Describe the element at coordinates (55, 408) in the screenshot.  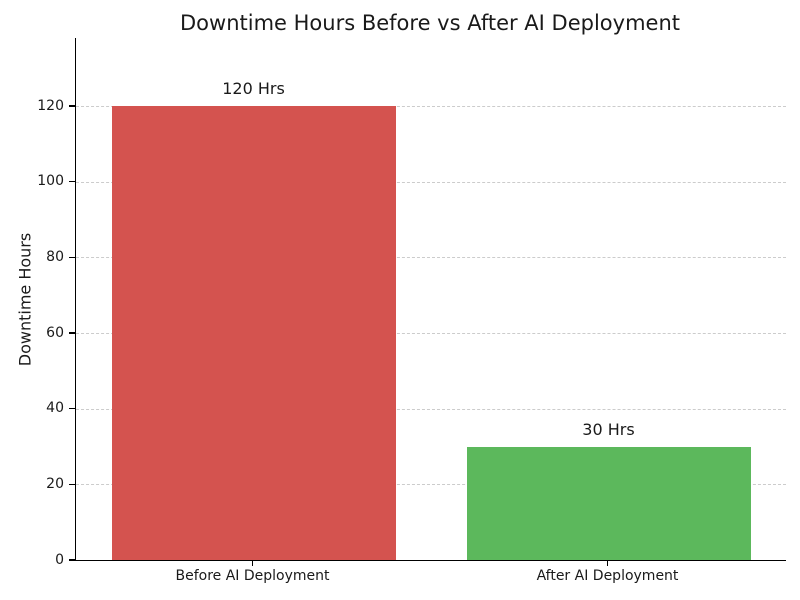
I see `y-tick-label: 40` at that location.